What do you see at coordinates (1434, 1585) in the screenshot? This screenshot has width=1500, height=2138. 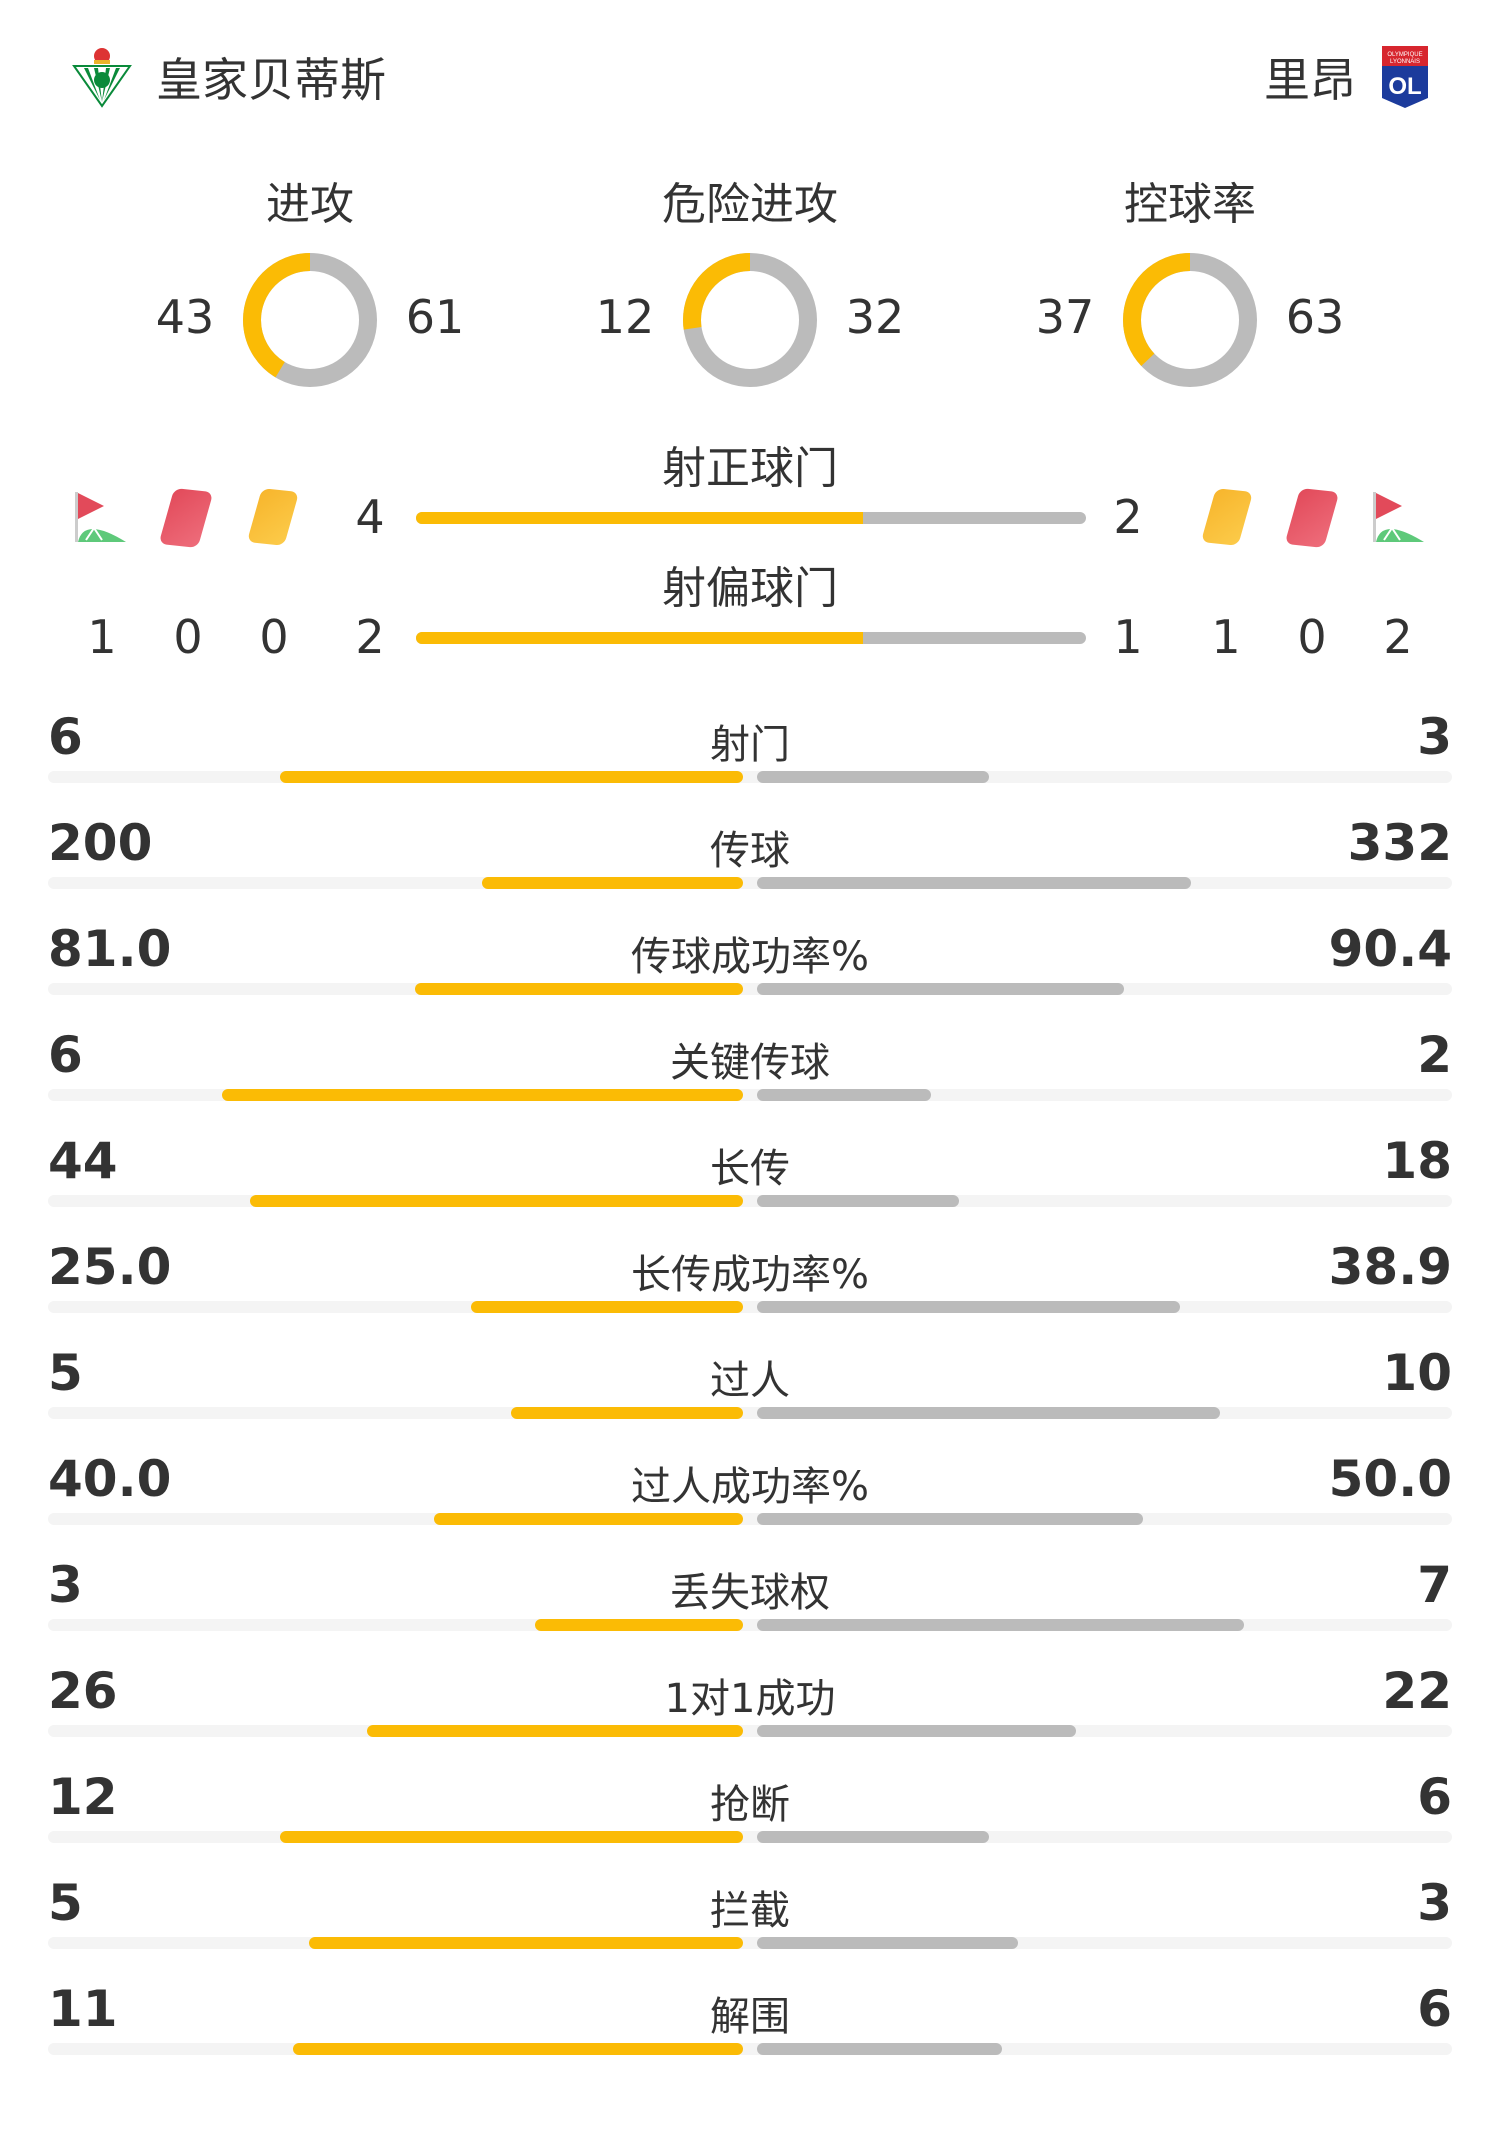 I see `stat-away-value: 7` at bounding box center [1434, 1585].